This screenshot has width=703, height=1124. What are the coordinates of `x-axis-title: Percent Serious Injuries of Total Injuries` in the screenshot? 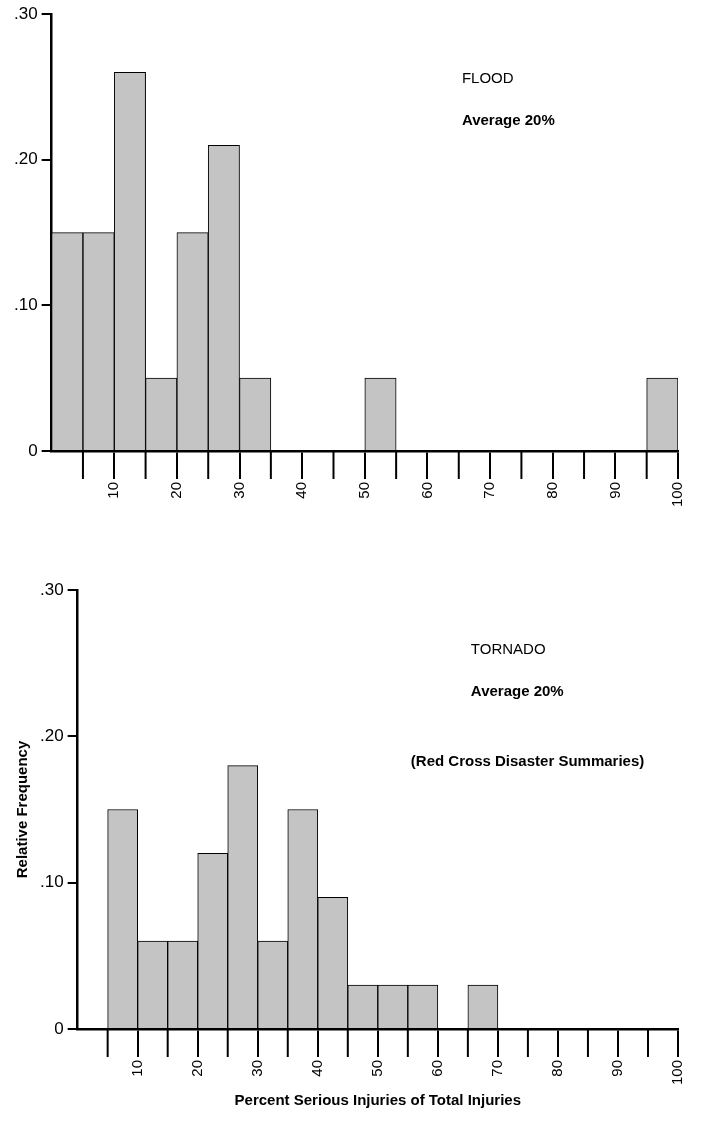 It's located at (378, 1100).